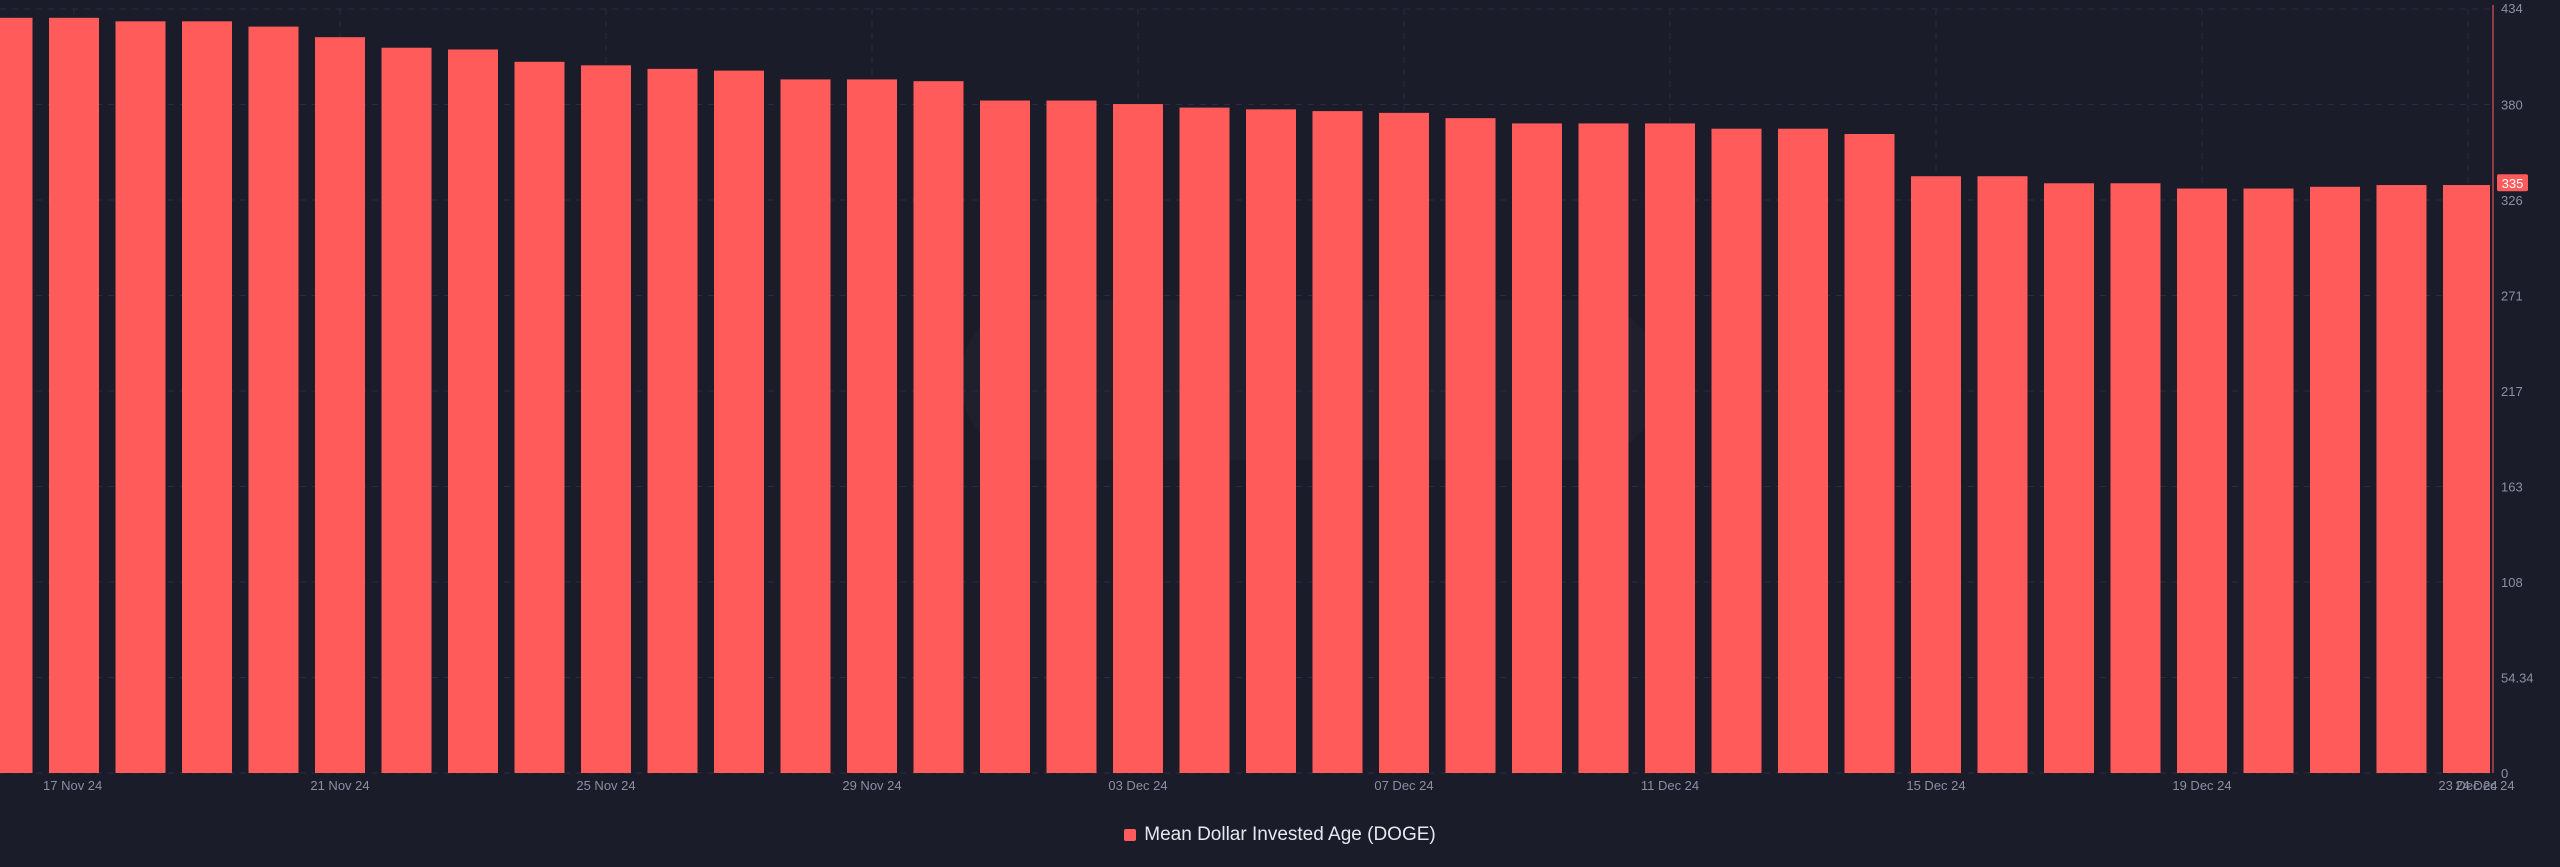 This screenshot has height=867, width=2560. I want to click on y-tick-label: 108, so click(2512, 582).